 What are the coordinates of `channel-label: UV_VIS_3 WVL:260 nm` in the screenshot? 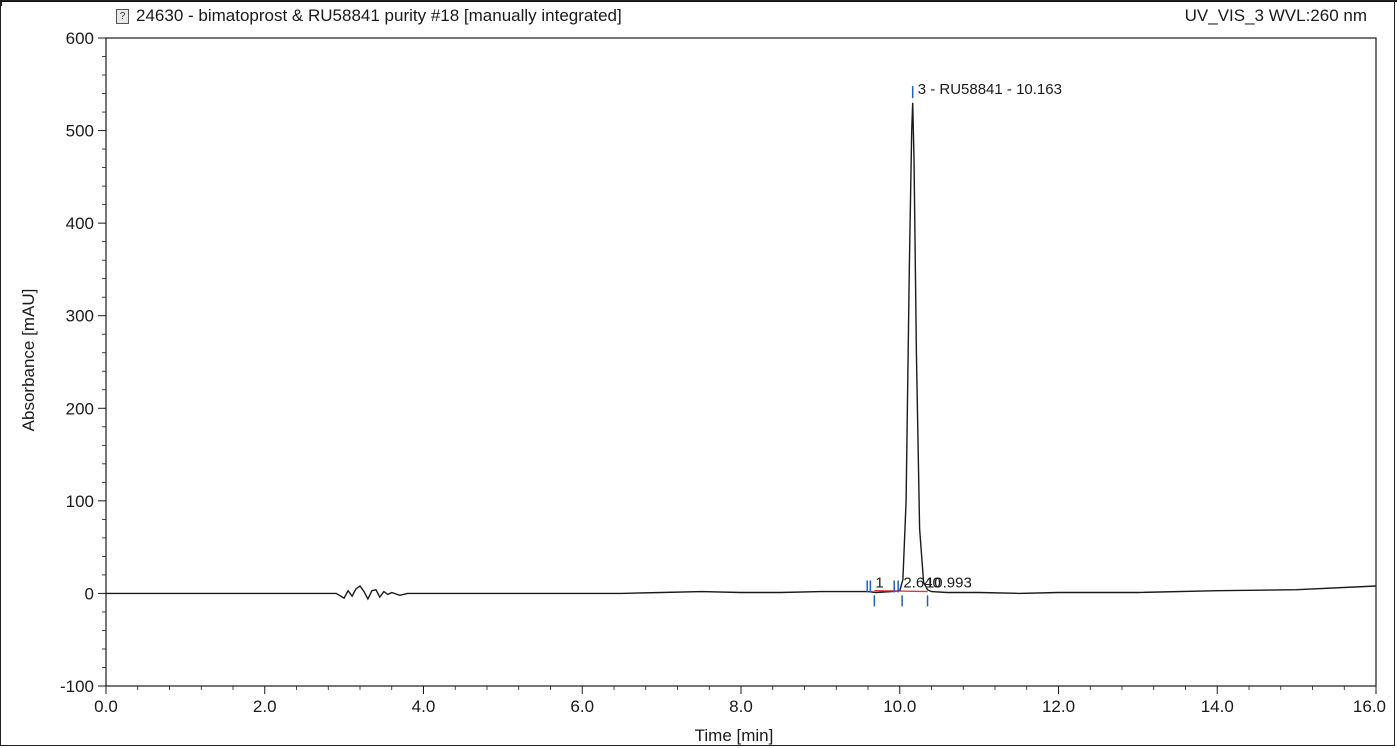 It's located at (1275, 15).